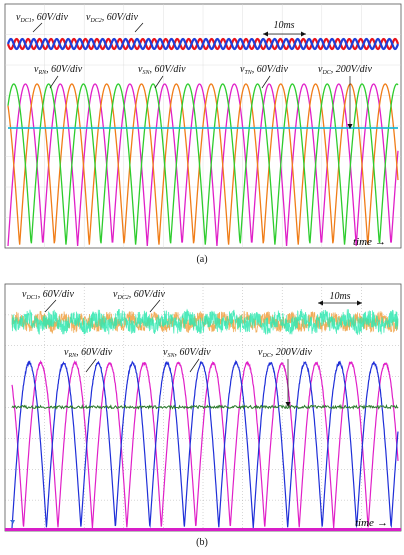 The width and height of the screenshot is (404, 555). I want to click on axis-b-time: time →, so click(371, 523).